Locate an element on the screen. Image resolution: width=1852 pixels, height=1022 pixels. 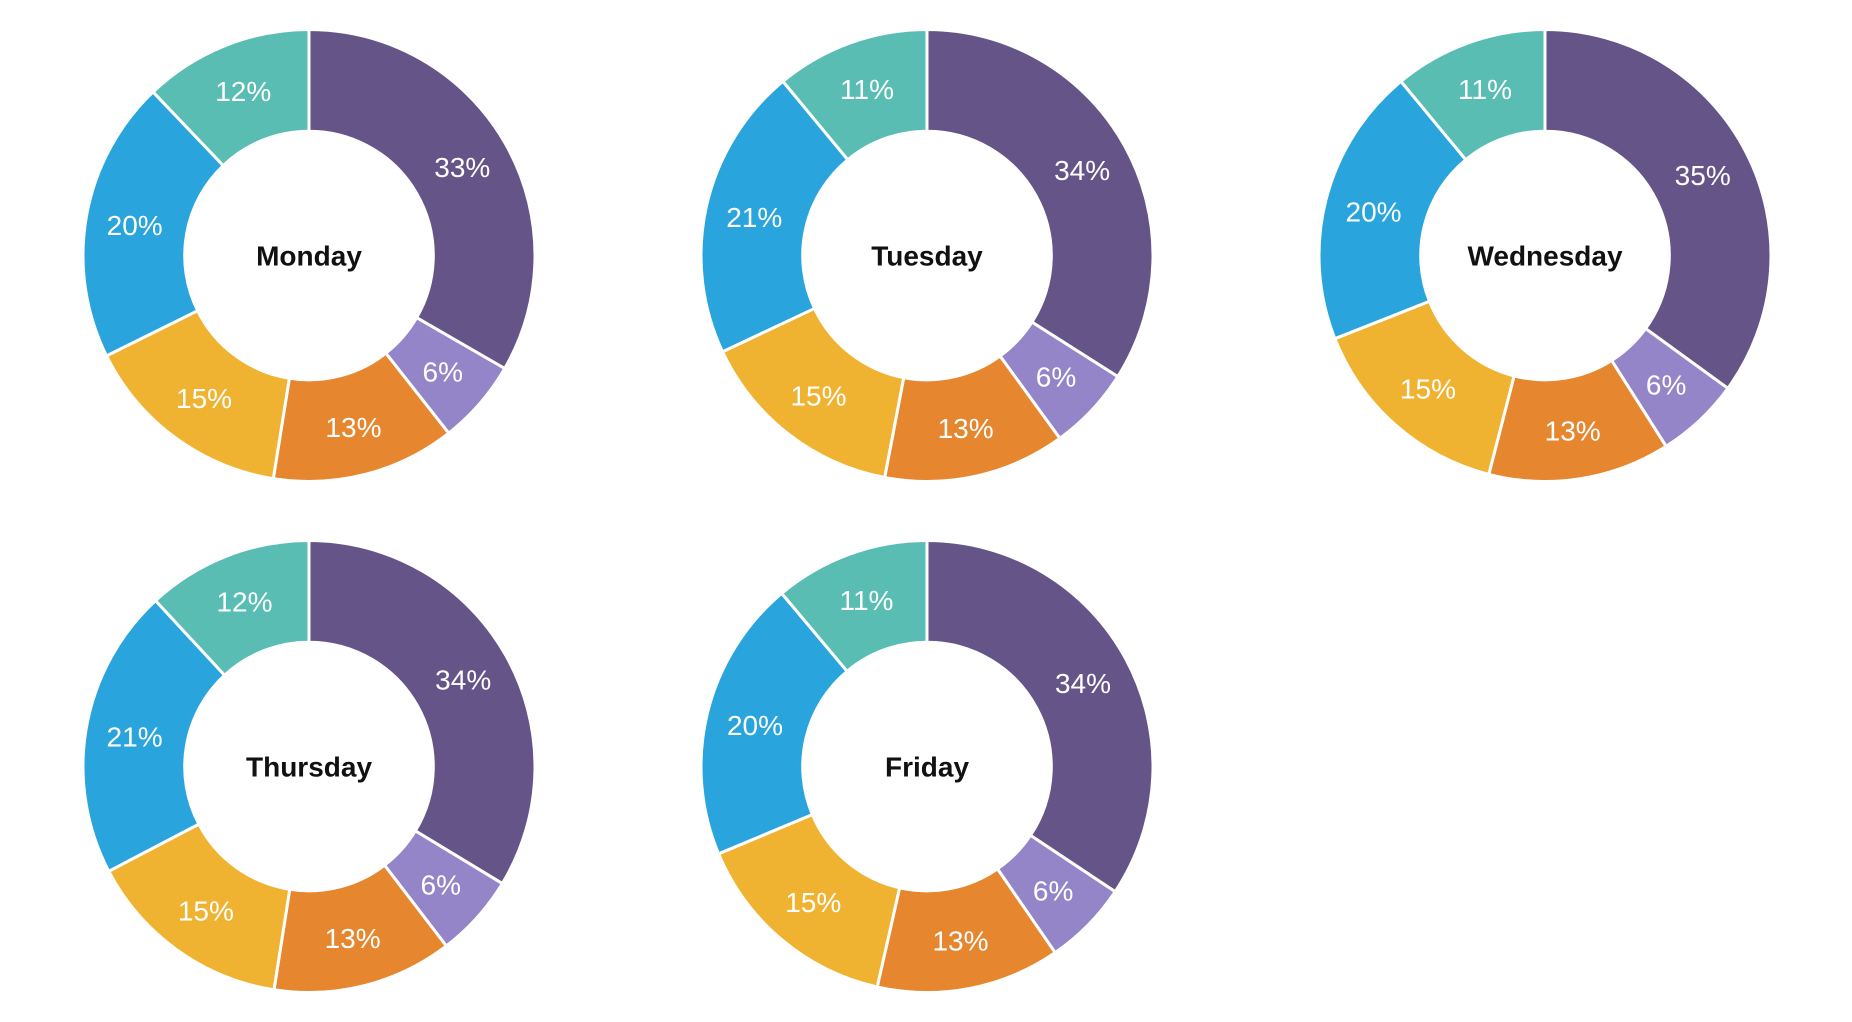
segment-label: 35% is located at coordinates (1703, 175).